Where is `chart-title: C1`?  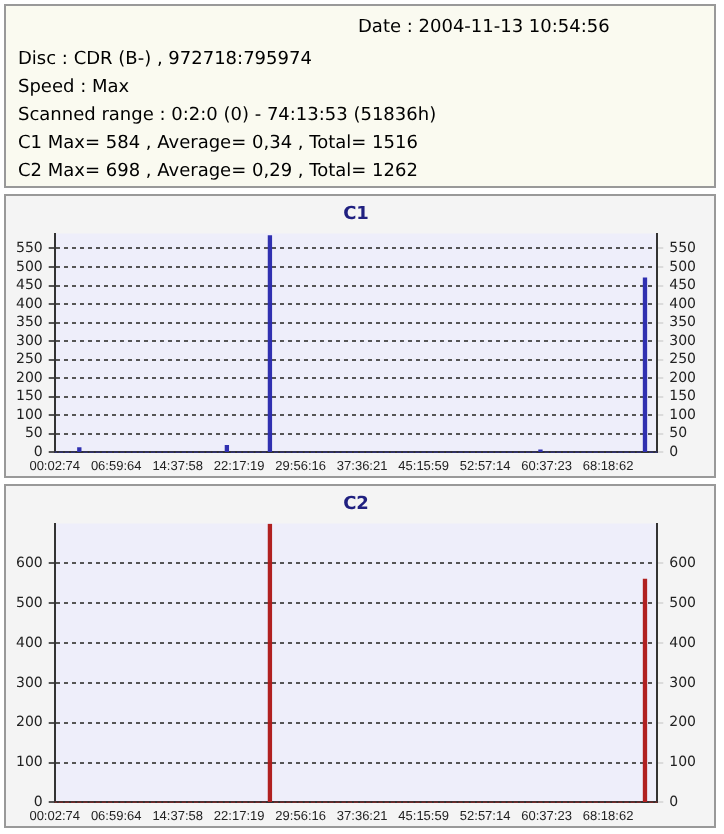 chart-title: C1 is located at coordinates (356, 215).